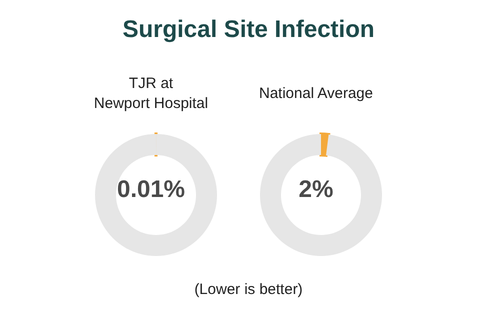  I want to click on donut-slice, so click(321, 195).